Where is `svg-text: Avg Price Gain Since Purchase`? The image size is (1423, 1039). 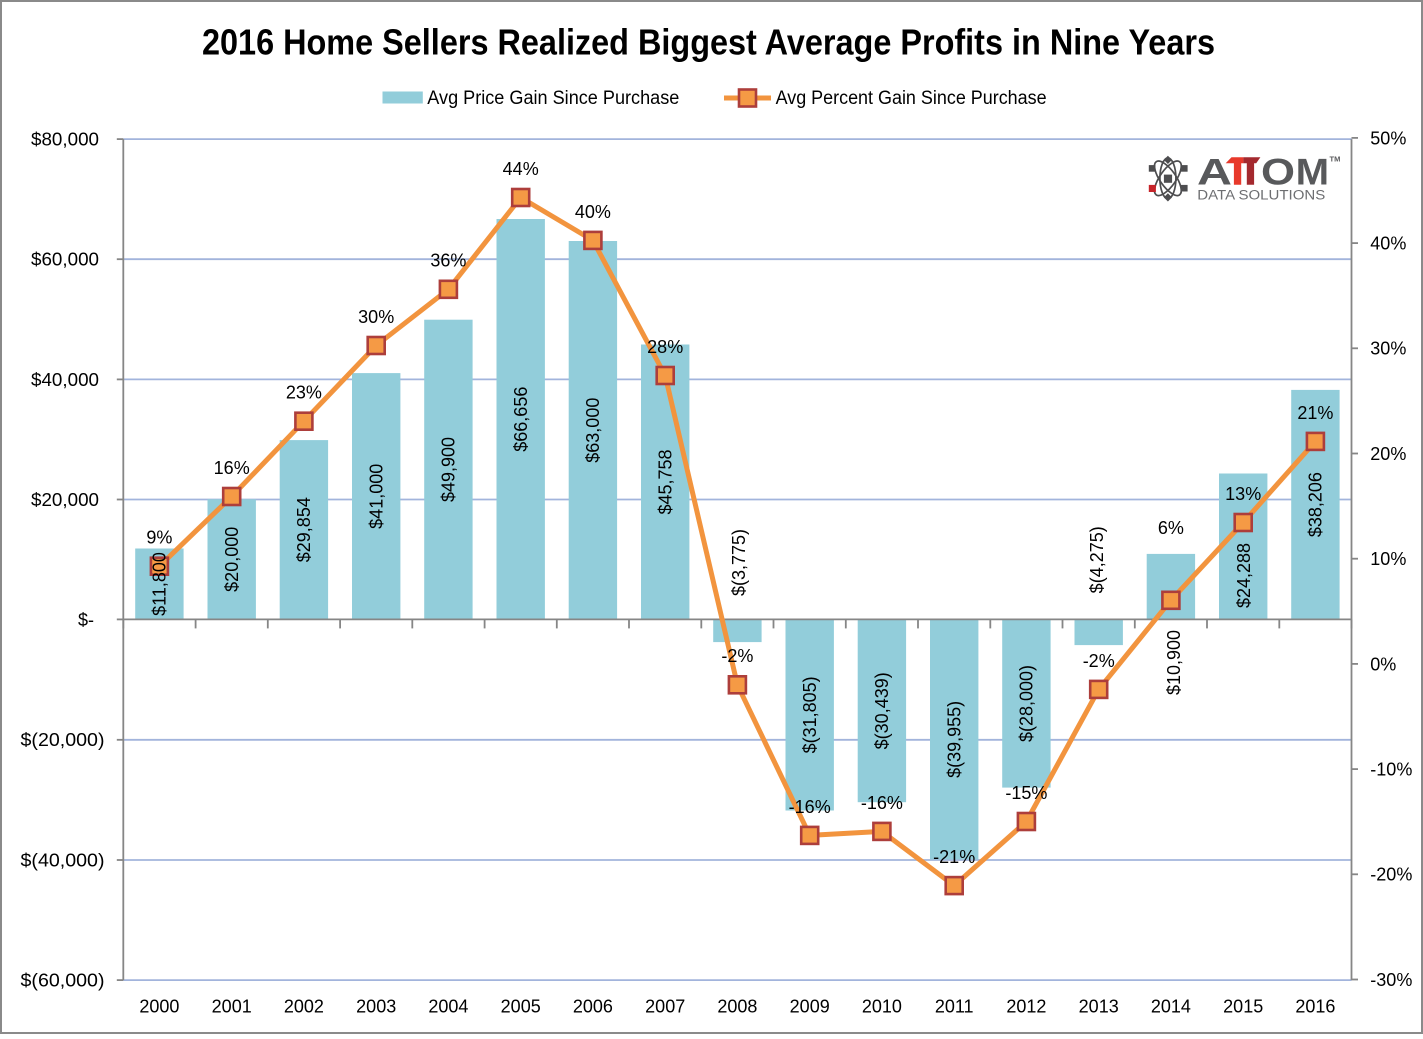 svg-text: Avg Price Gain Since Purchase is located at coordinates (553, 98).